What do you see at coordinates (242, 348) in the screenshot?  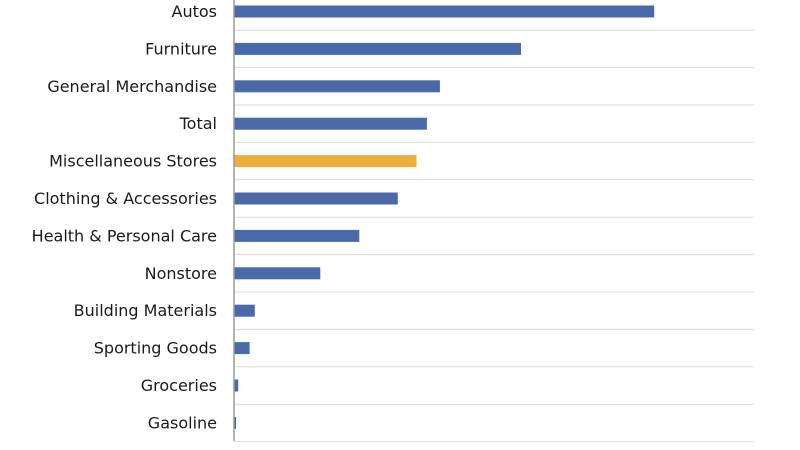 I see `bar-sporting-goods` at bounding box center [242, 348].